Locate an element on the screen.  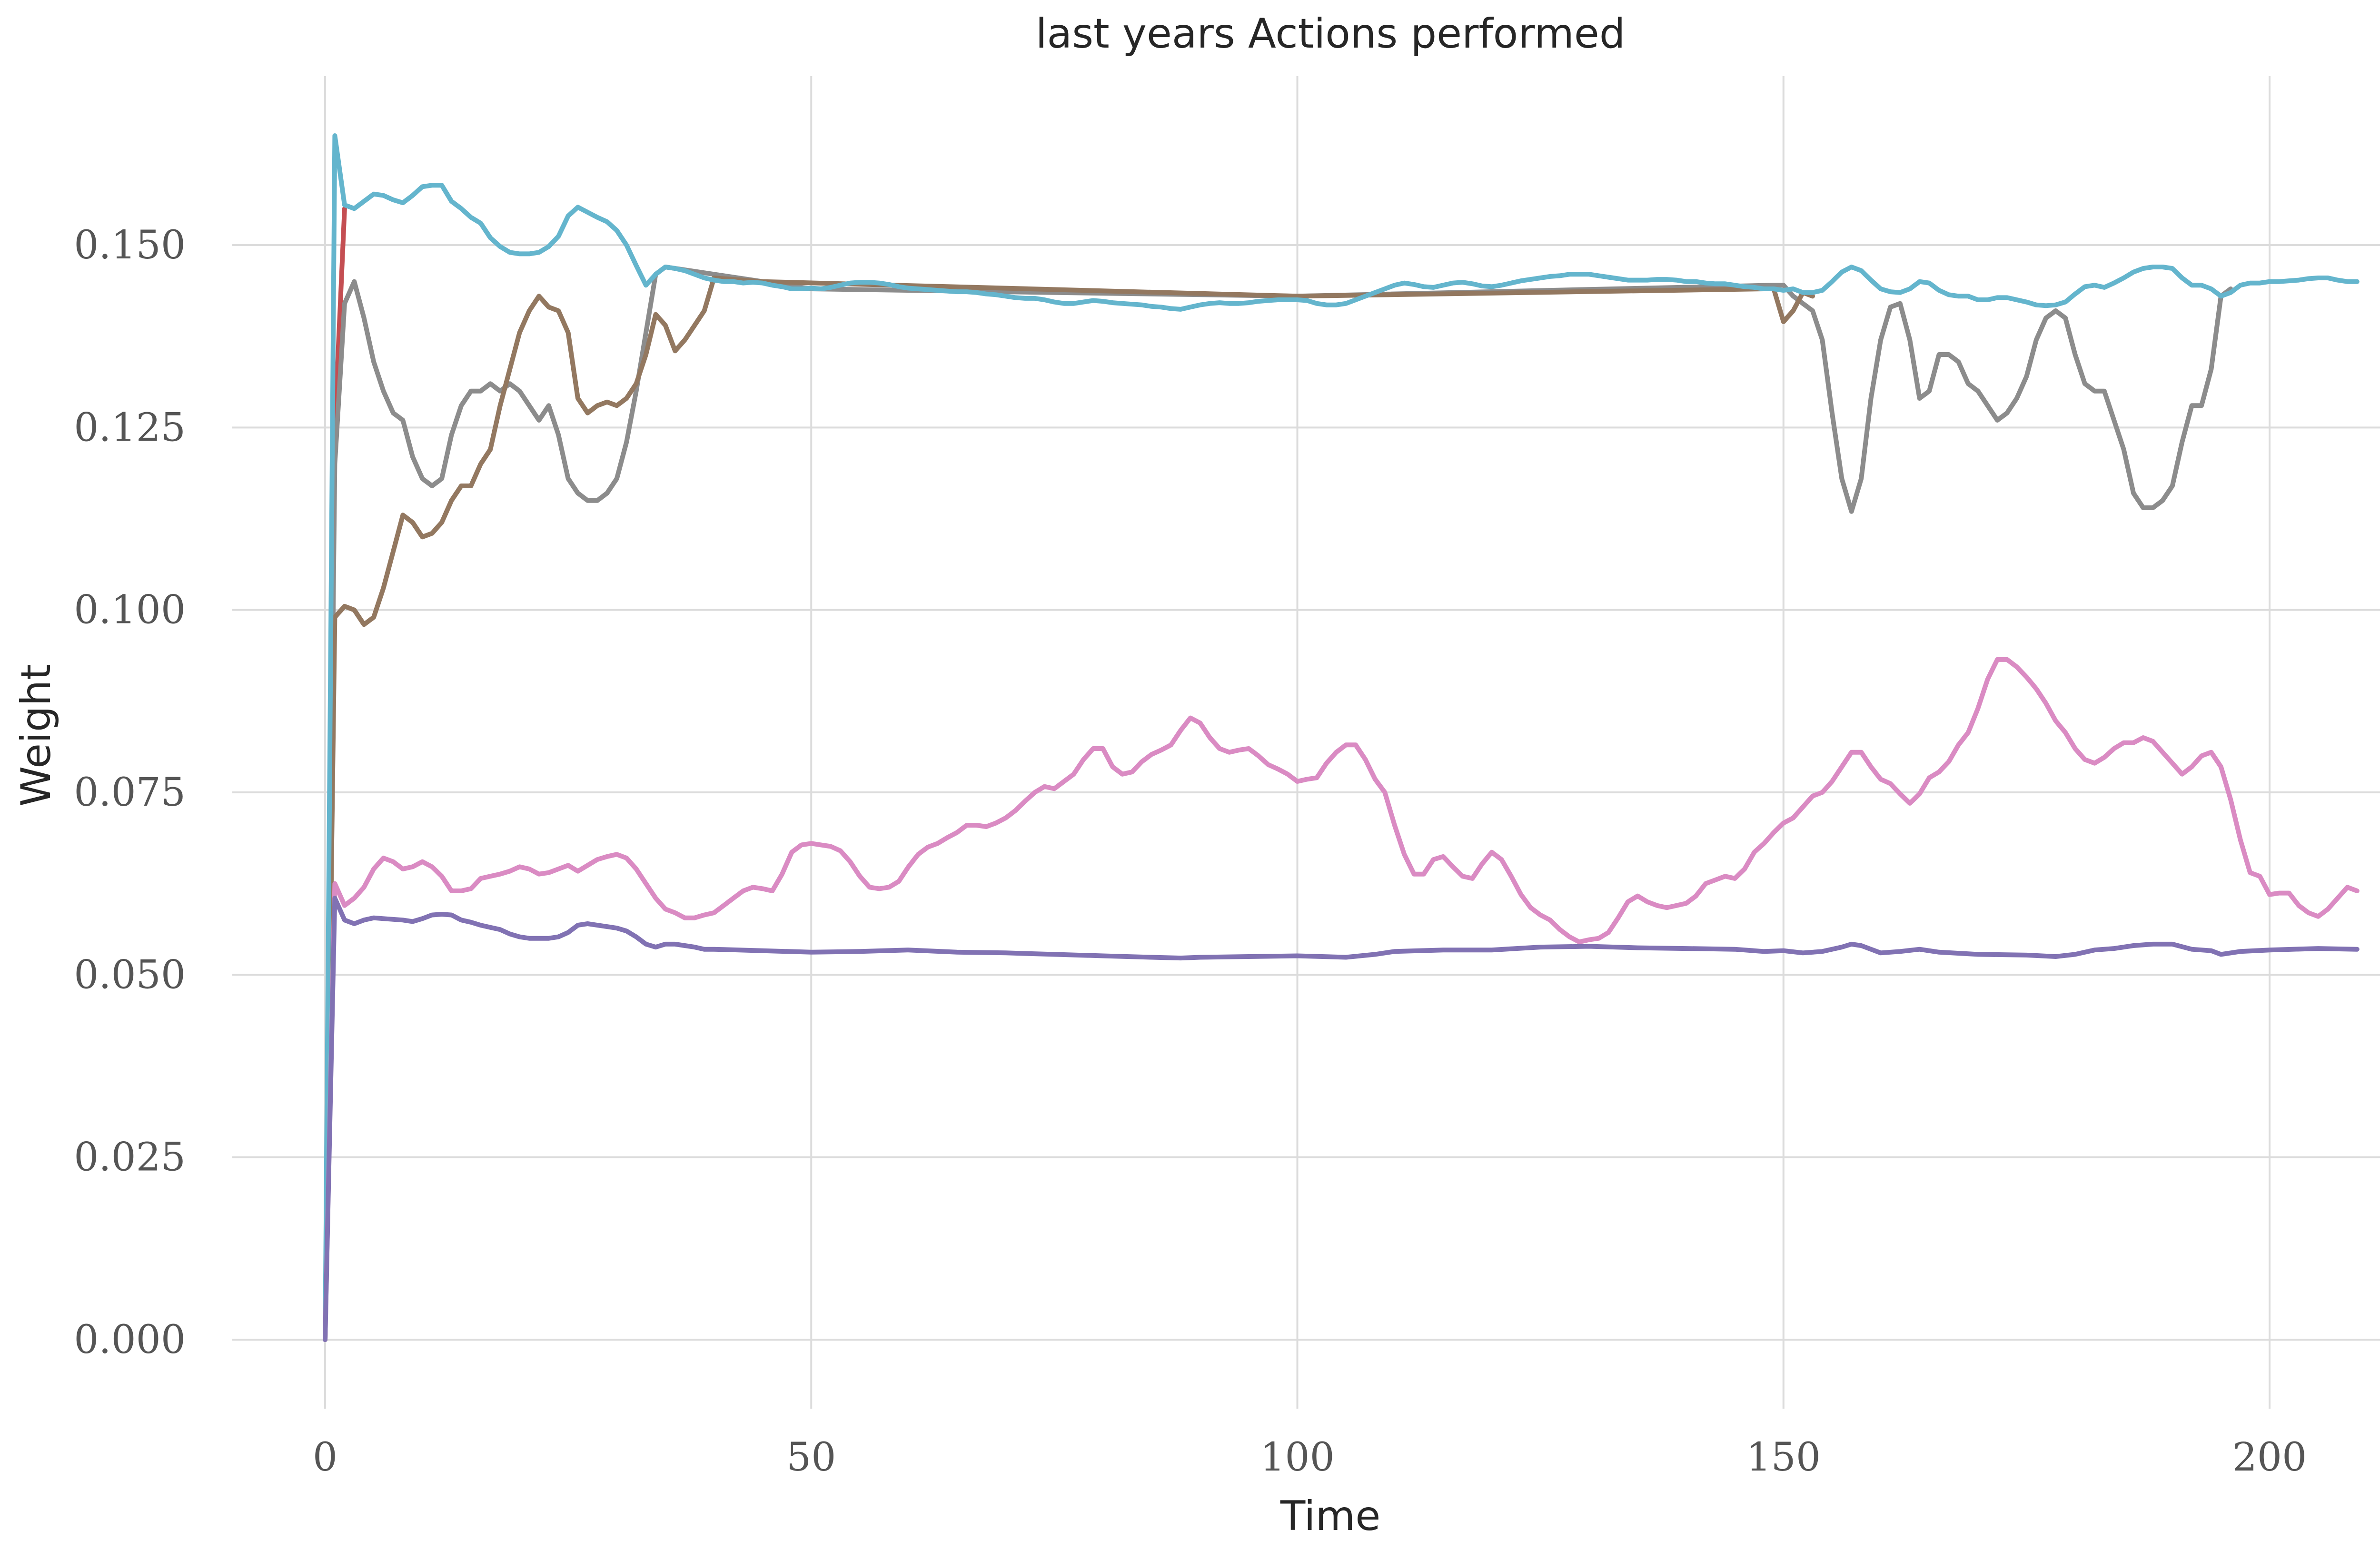
x-tick-label: 100 is located at coordinates (1297, 1457).